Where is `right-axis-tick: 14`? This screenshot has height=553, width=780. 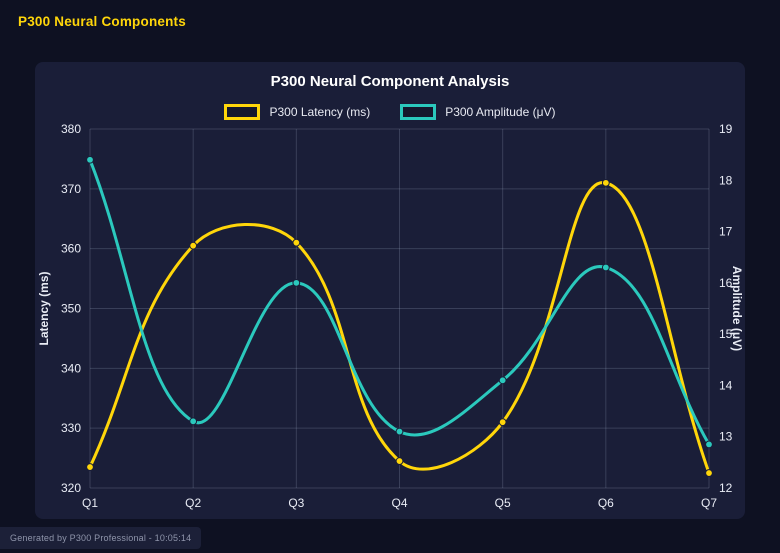
right-axis-tick: 14 is located at coordinates (726, 385).